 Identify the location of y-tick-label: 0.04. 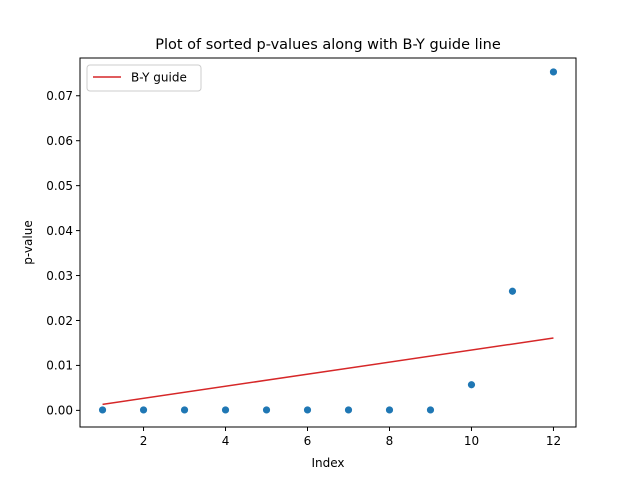
(59, 231).